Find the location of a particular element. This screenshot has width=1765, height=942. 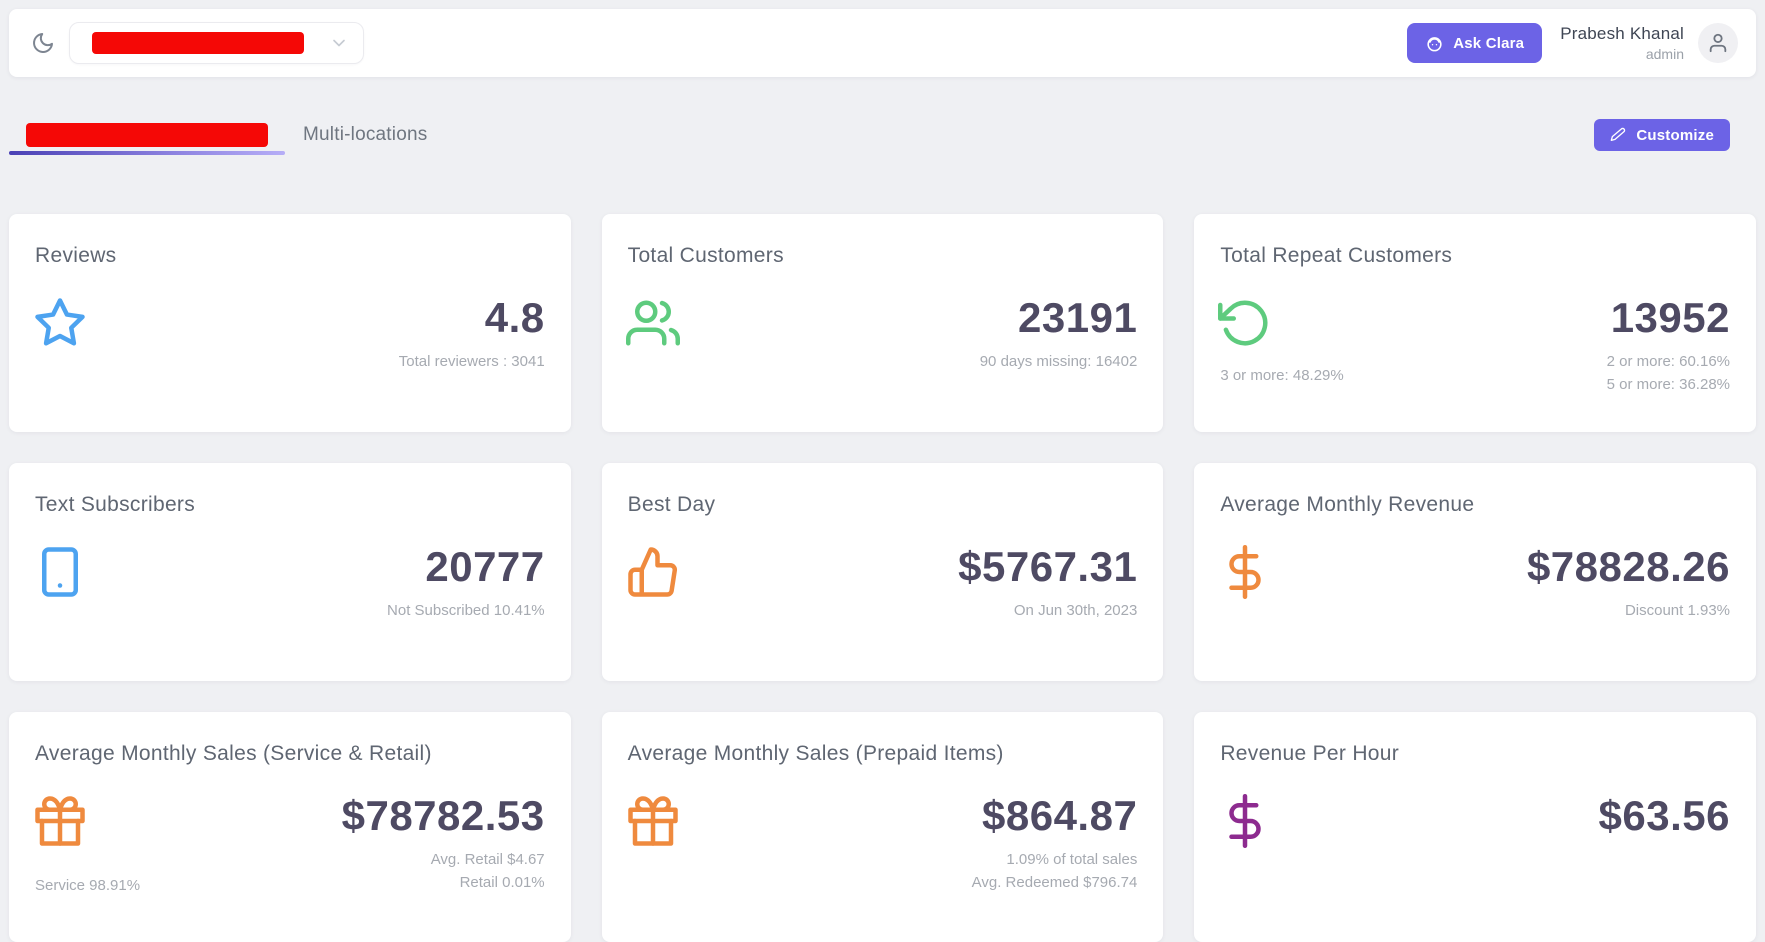

tab-active-redacted is located at coordinates (147, 135).